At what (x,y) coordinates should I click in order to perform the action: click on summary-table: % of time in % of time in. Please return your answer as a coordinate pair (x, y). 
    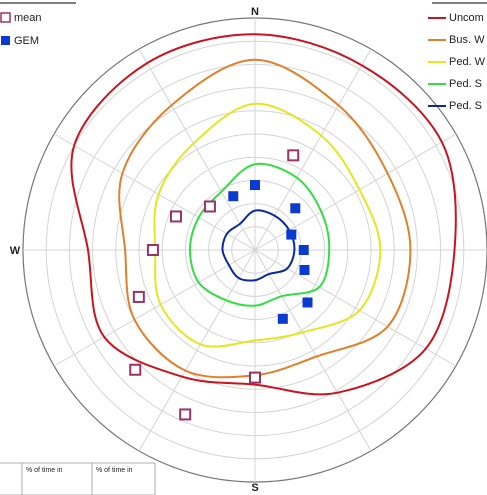
    Looking at the image, I should click on (78, 478).